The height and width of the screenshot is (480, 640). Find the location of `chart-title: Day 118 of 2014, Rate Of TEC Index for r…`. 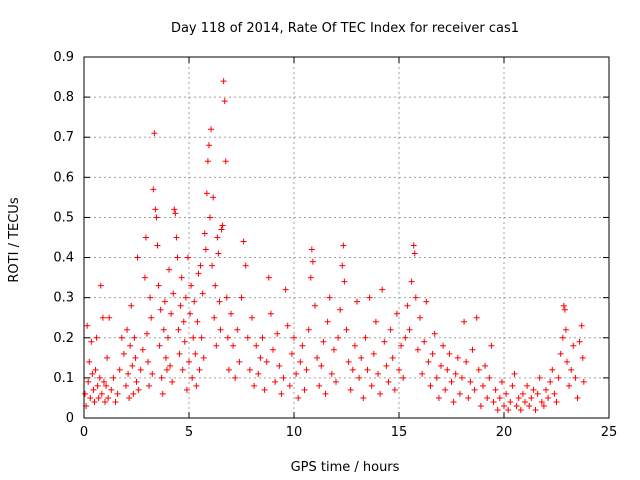

chart-title: Day 118 of 2014, Rate Of TEC Index for r… is located at coordinates (345, 28).